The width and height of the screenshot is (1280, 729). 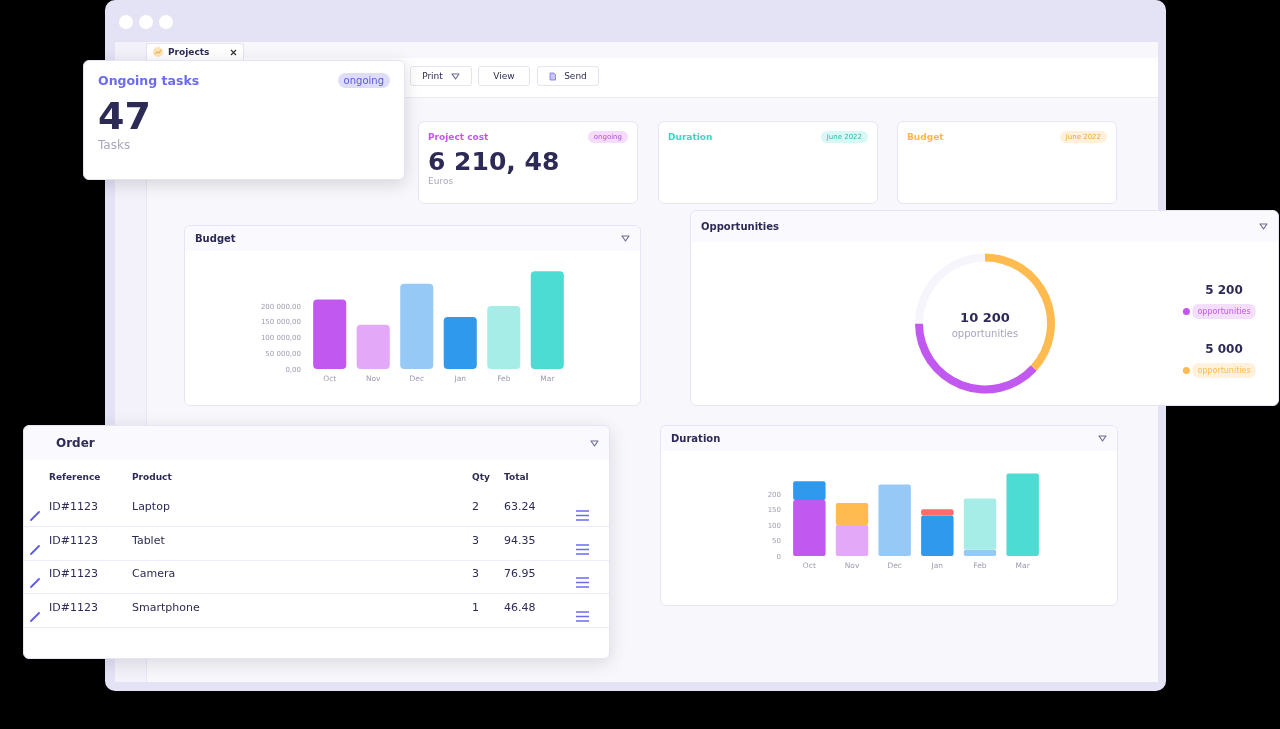 What do you see at coordinates (504, 76) in the screenshot?
I see `text: View` at bounding box center [504, 76].